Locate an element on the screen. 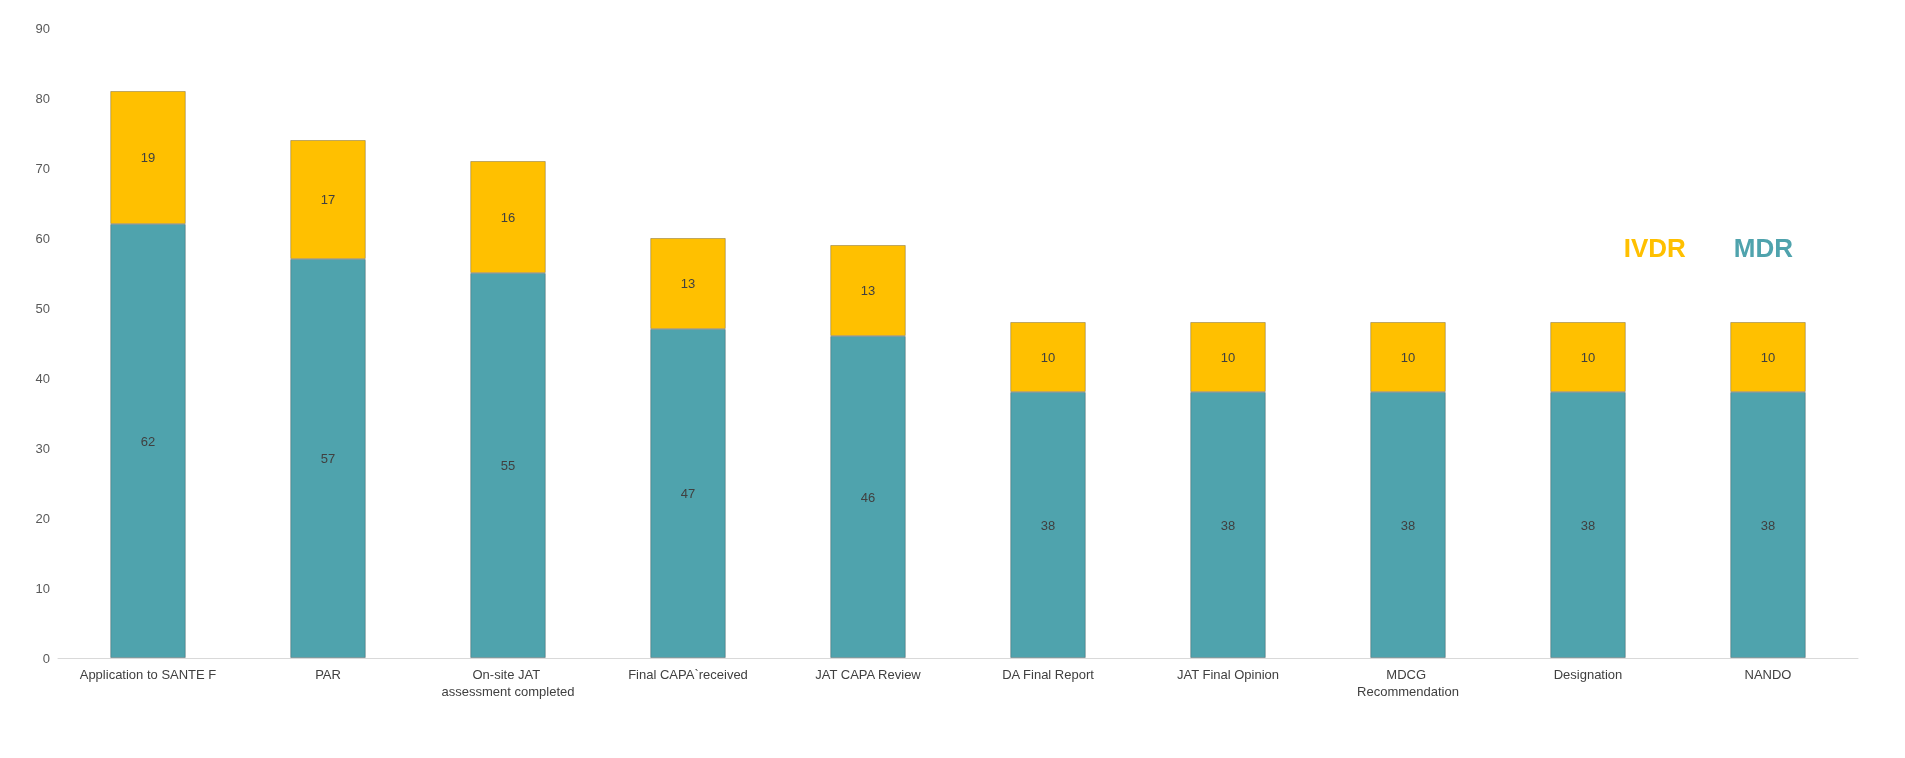  x-tick-label: JAT Final Opinion is located at coordinates (1228, 674).